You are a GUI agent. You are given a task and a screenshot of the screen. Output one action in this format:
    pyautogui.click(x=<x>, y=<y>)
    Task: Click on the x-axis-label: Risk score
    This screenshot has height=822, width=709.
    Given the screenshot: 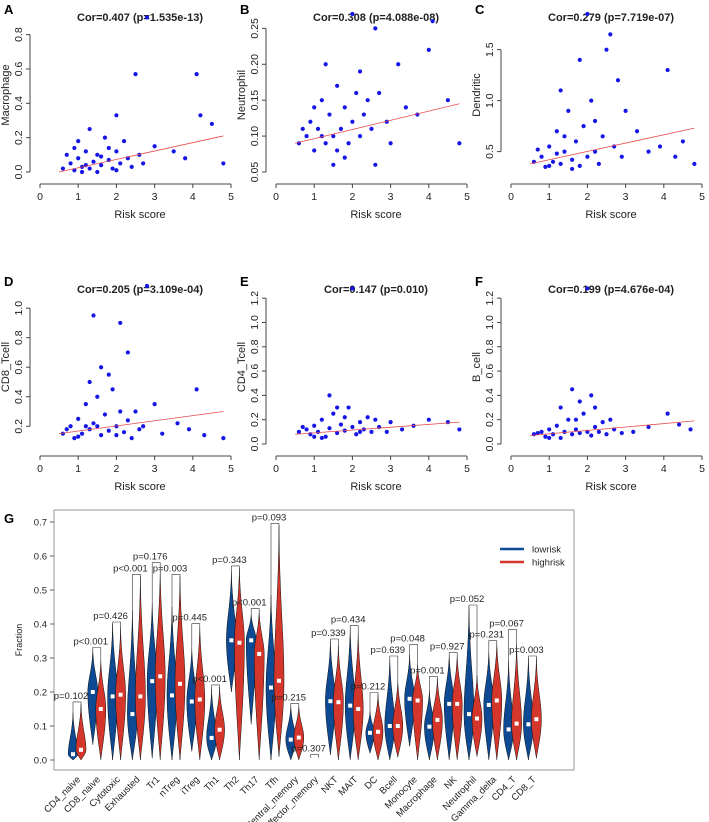 What is the action you would take?
    pyautogui.click(x=375, y=215)
    